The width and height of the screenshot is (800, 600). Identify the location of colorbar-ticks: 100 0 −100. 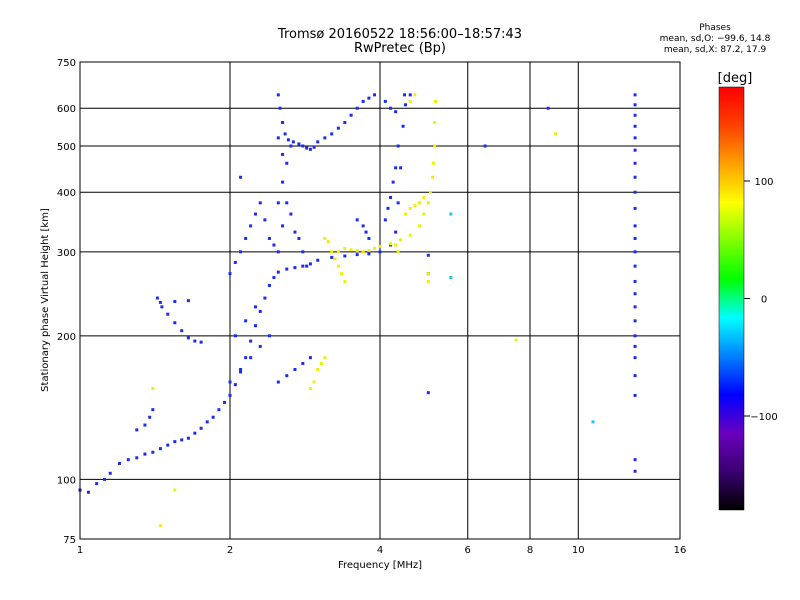
(761, 300).